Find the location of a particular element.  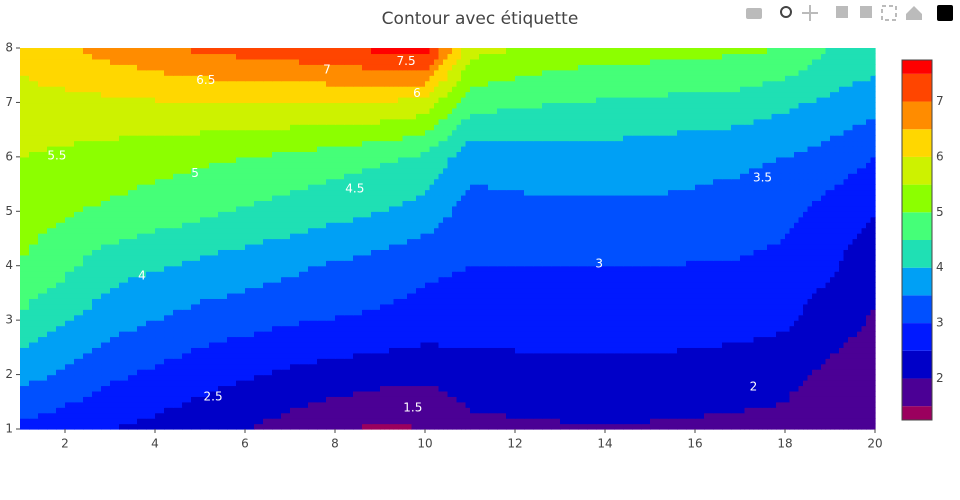

zoom-in-icon is located at coordinates (842, 12).